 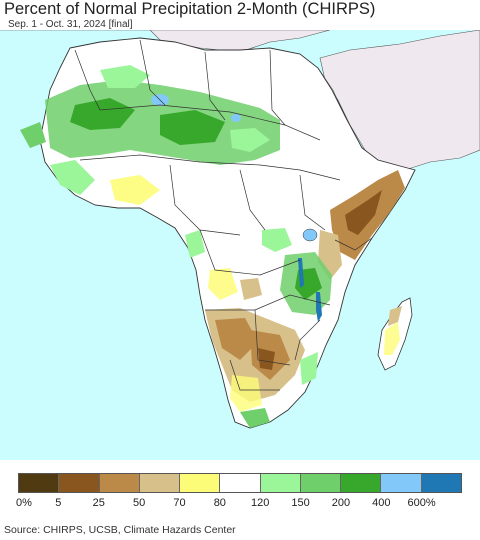 I want to click on lake-victoria, so click(x=310, y=235).